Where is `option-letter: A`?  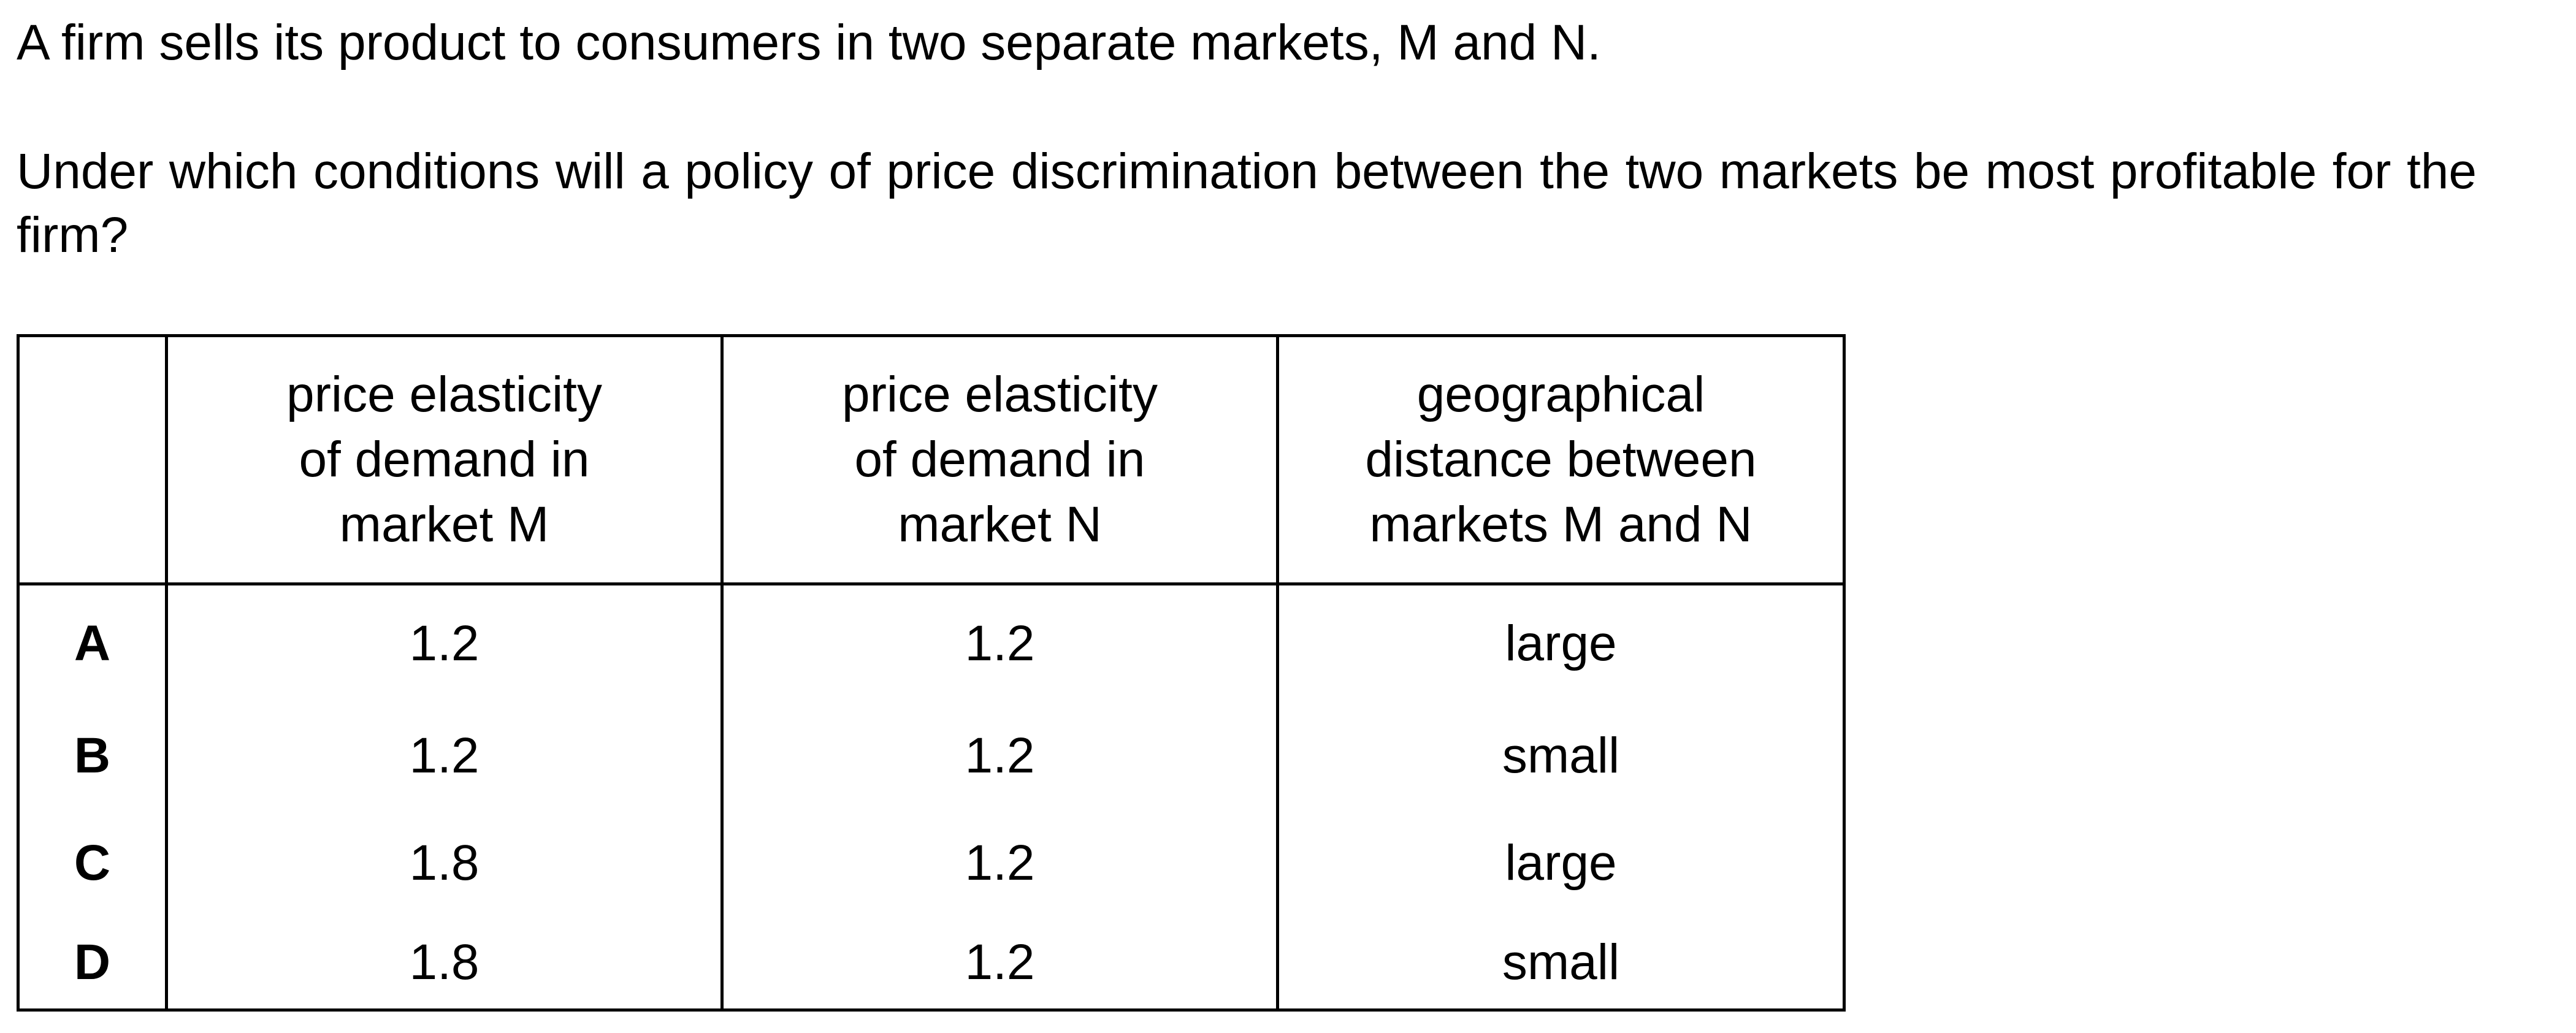
option-letter: A is located at coordinates (92, 643).